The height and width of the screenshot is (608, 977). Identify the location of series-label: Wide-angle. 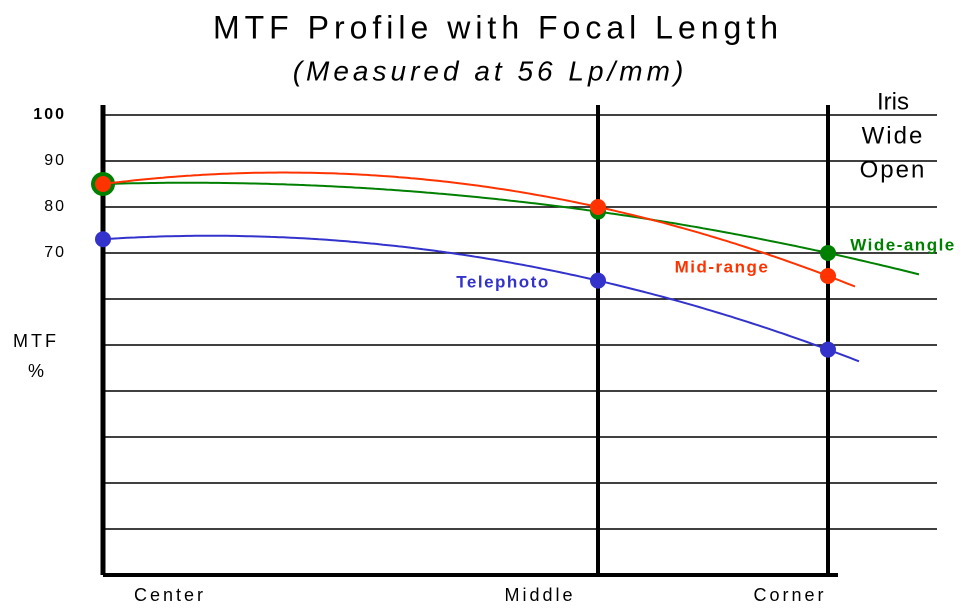
(903, 244).